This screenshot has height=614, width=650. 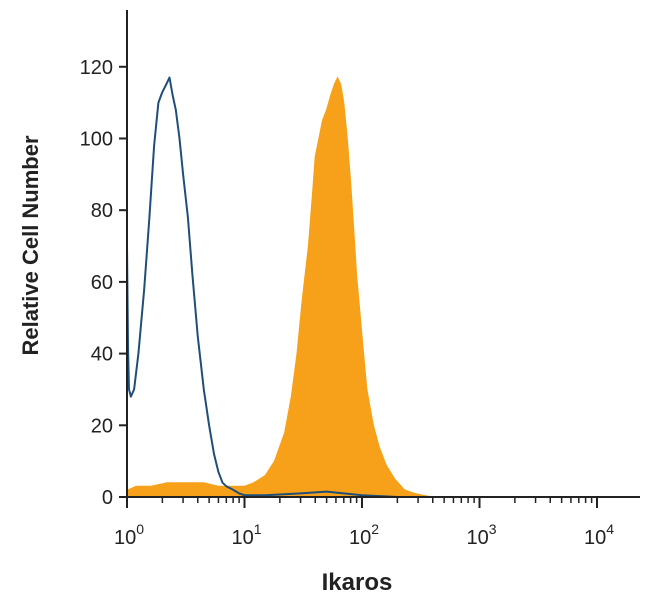 I want to click on y-tick-label: 120, so click(x=96, y=68).